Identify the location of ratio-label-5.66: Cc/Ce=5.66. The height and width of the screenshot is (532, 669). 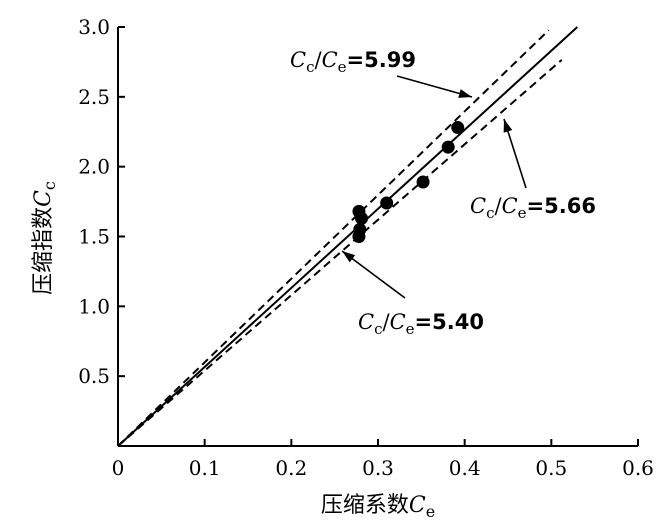
(533, 208).